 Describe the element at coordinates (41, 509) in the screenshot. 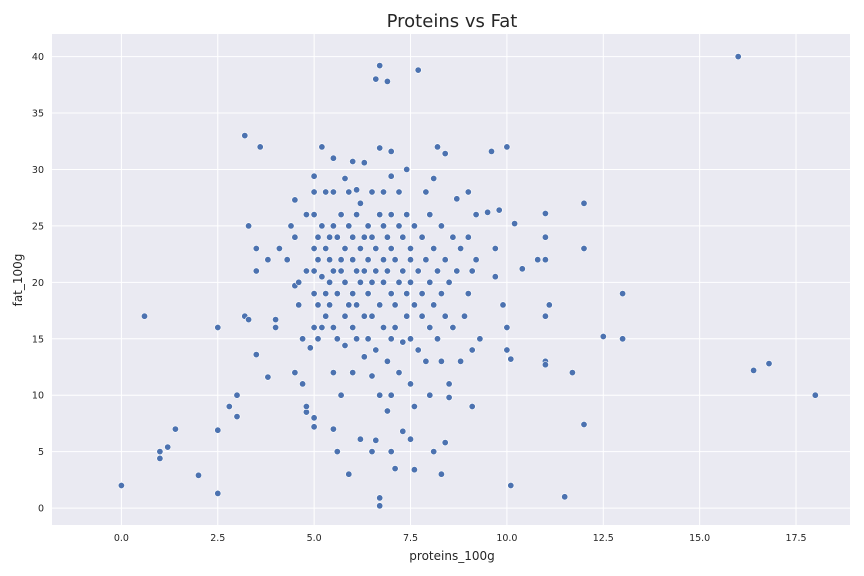

I see `y-tick-label: 0` at that location.